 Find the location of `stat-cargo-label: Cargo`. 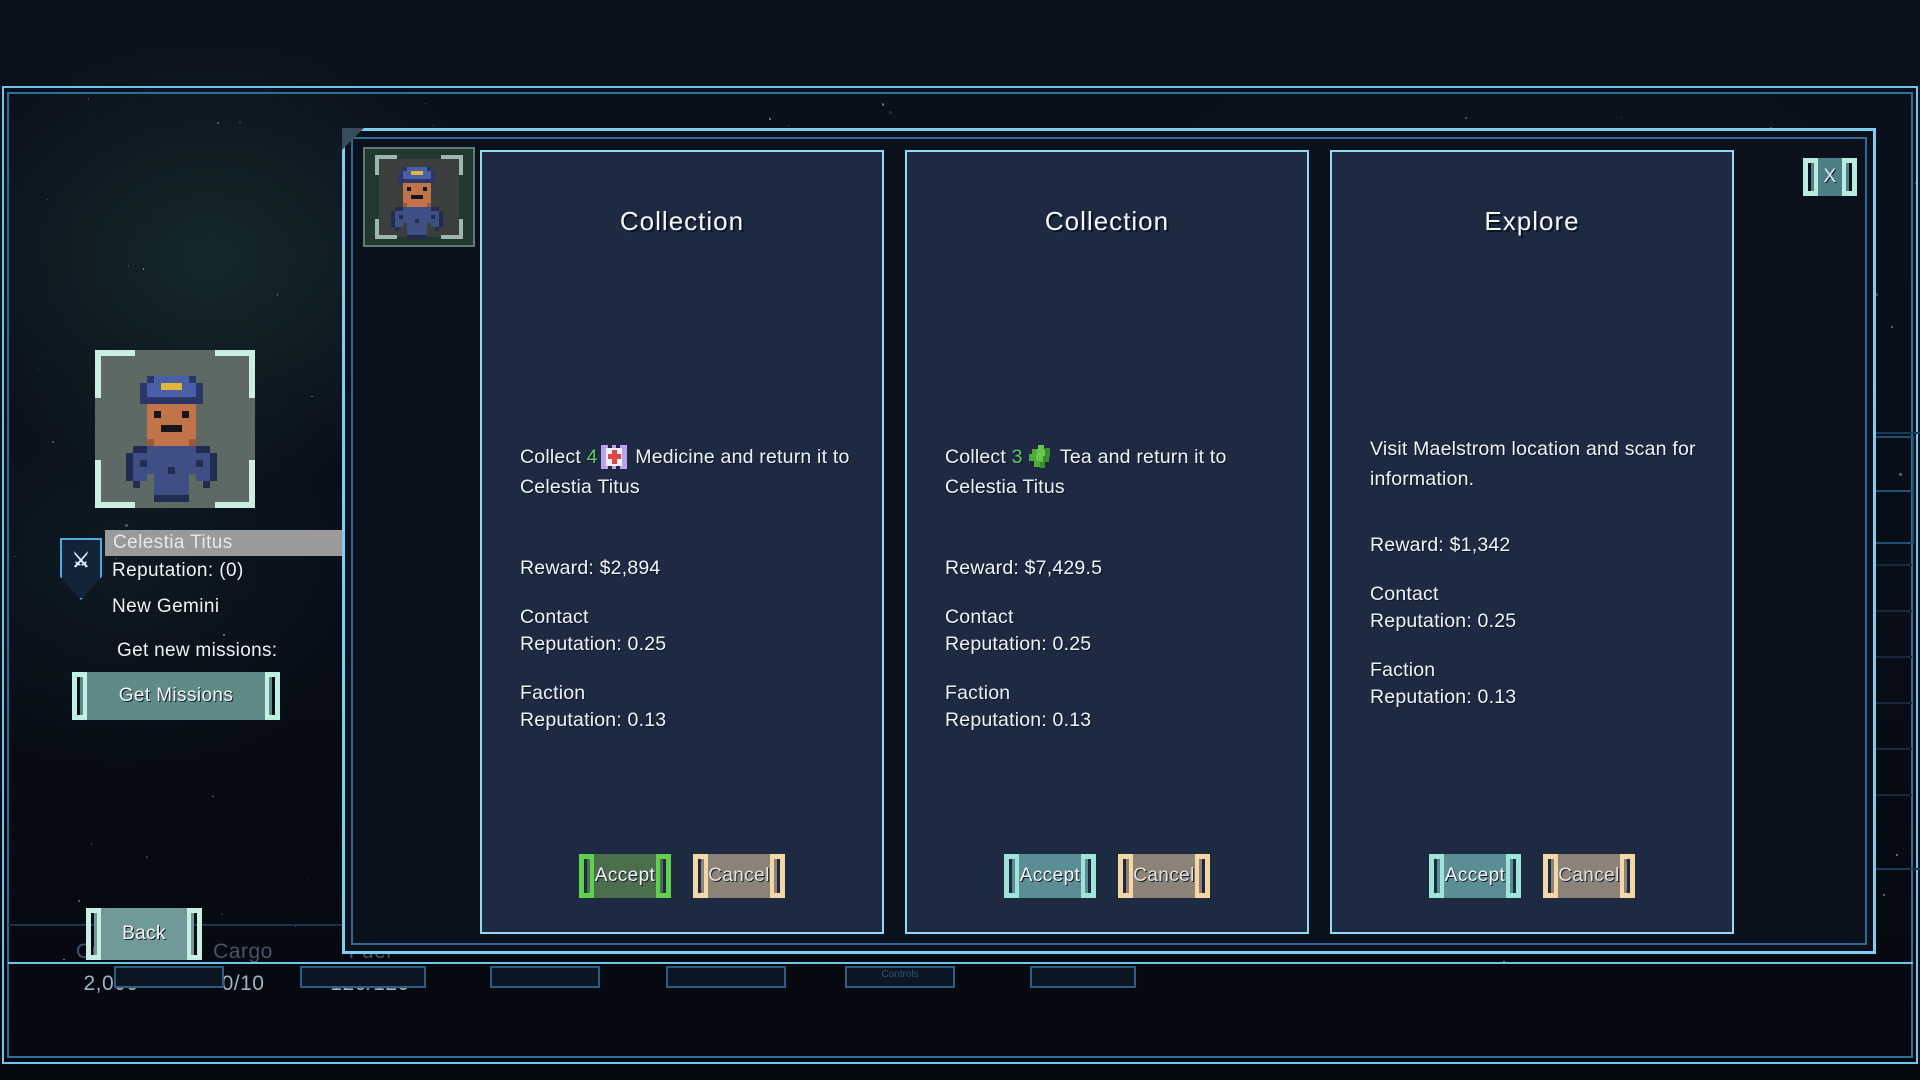

stat-cargo-label: Cargo is located at coordinates (243, 951).